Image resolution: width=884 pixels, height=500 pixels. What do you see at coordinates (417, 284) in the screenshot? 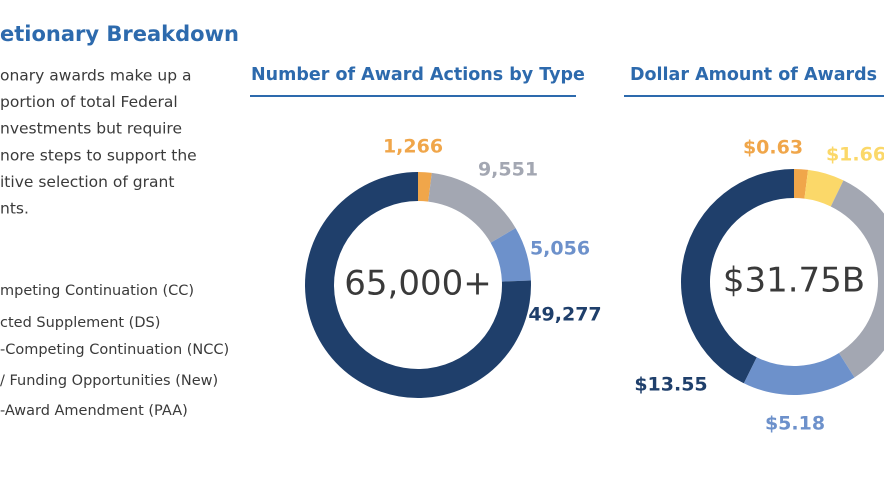
I see `center-label: 65,000+` at bounding box center [417, 284].